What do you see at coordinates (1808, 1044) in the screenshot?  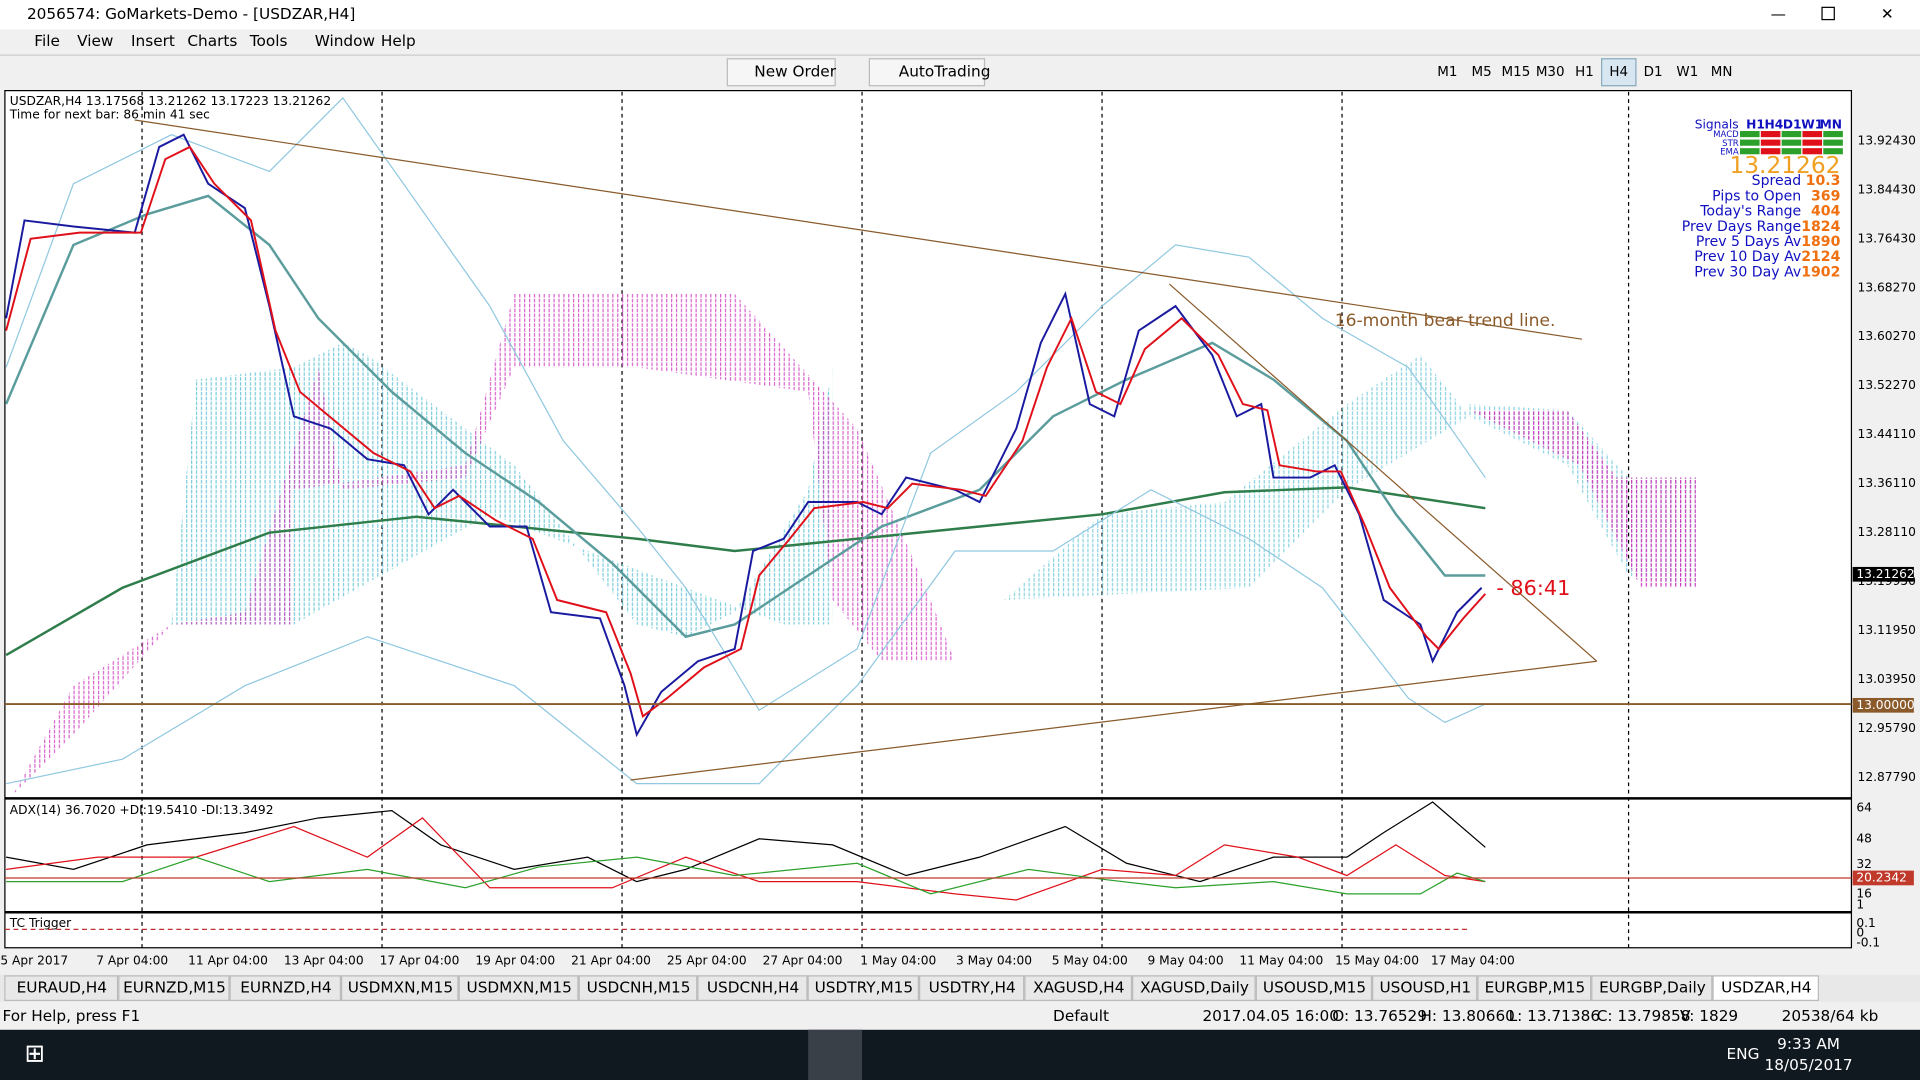 I see `clock-time: 9:33 AM` at bounding box center [1808, 1044].